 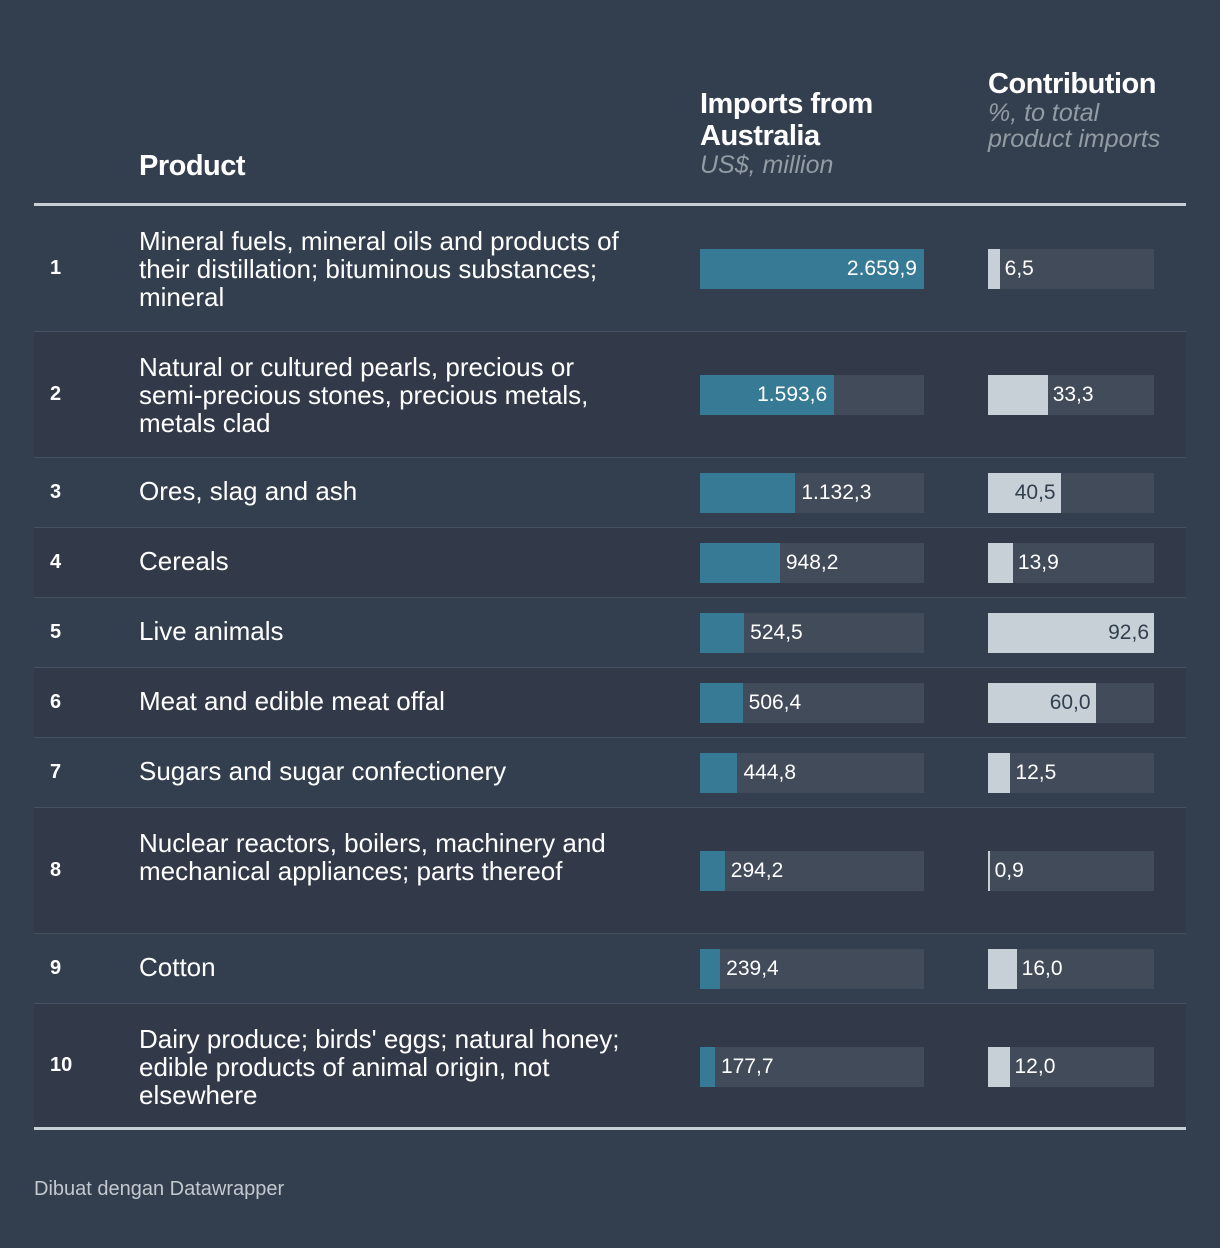 What do you see at coordinates (1071, 969) in the screenshot?
I see `contribution-bar-track: 16,0` at bounding box center [1071, 969].